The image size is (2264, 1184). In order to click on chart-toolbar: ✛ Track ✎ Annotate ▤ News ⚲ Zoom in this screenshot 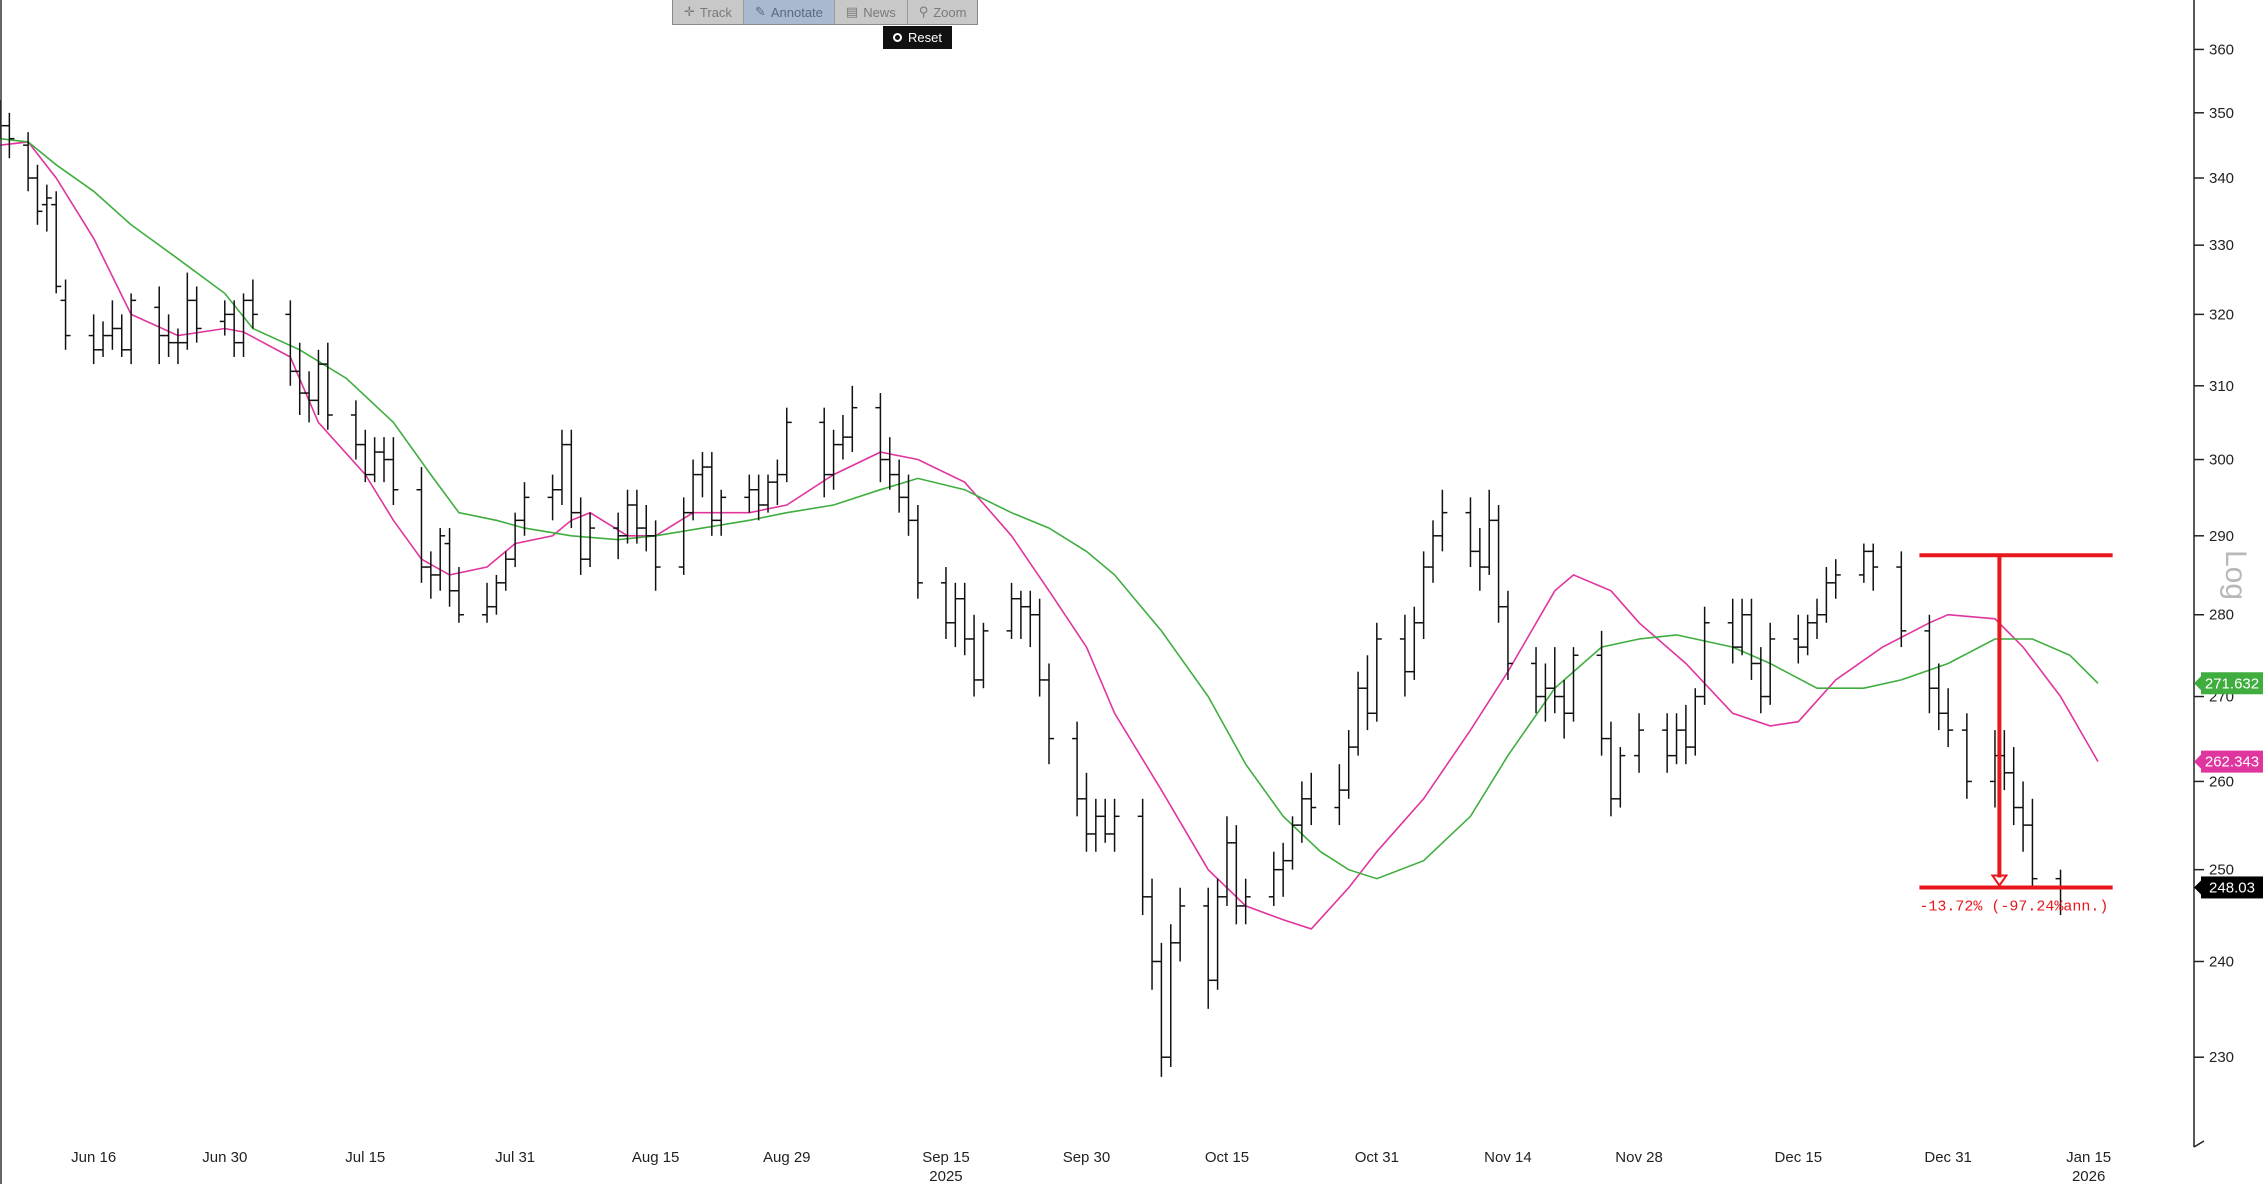, I will do `click(825, 12)`.